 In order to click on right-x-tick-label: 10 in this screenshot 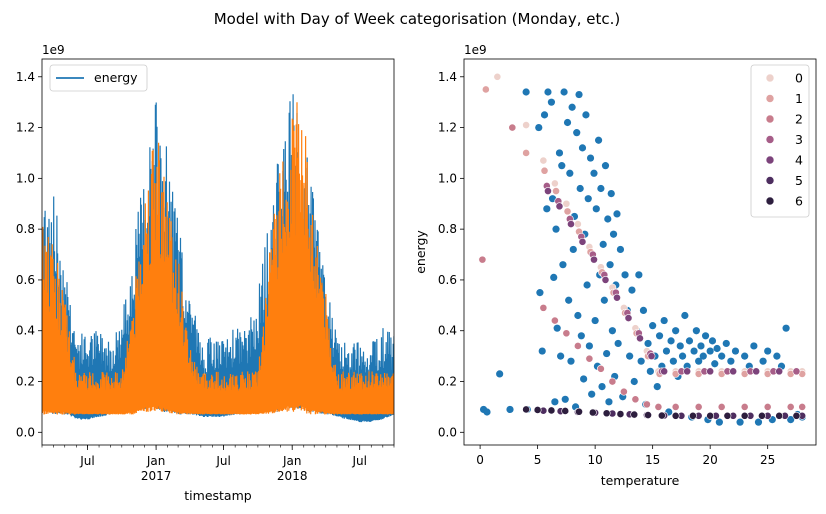, I will do `click(594, 460)`.